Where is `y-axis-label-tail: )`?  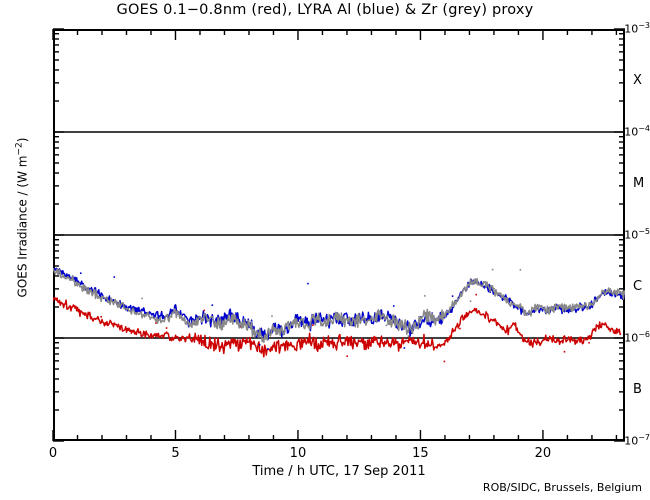 y-axis-label-tail: ) is located at coordinates (22, 140).